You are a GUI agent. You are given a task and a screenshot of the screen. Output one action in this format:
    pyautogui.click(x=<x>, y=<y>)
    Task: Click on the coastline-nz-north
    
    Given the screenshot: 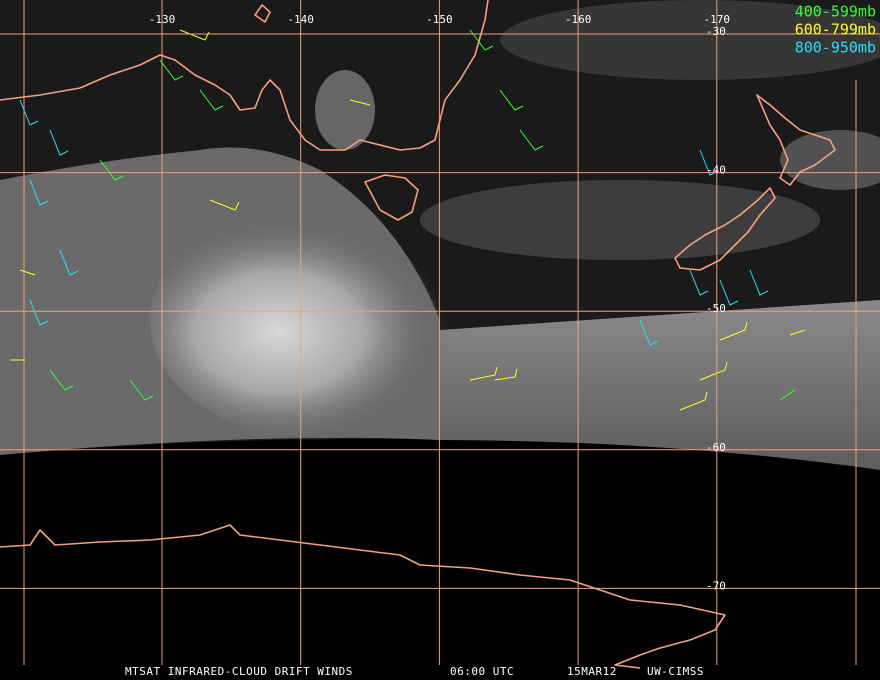 What is the action you would take?
    pyautogui.click(x=796, y=140)
    